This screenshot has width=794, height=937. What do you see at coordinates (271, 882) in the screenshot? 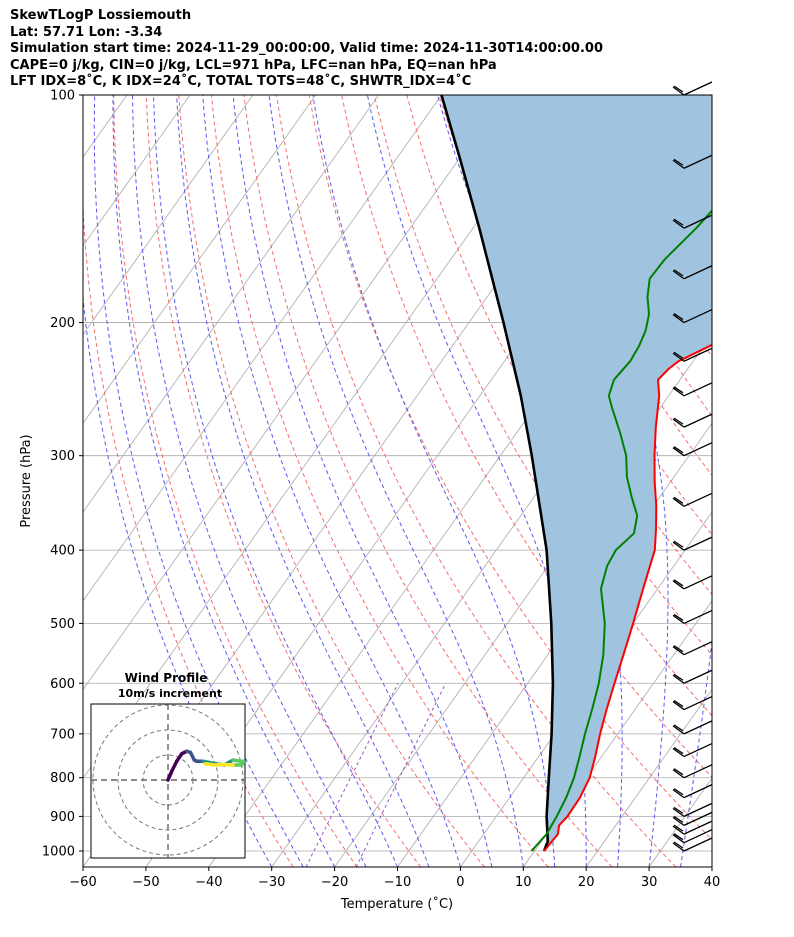
I see `x-tick-label: −30` at bounding box center [271, 882].